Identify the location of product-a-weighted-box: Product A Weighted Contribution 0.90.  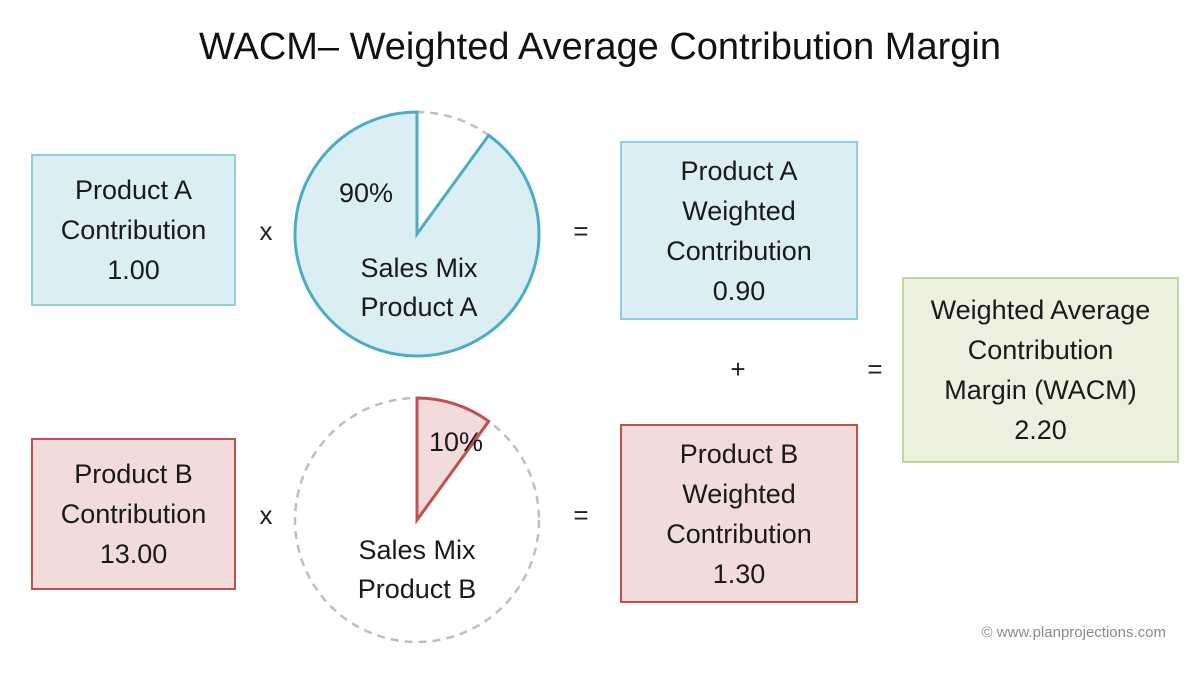
(739, 230).